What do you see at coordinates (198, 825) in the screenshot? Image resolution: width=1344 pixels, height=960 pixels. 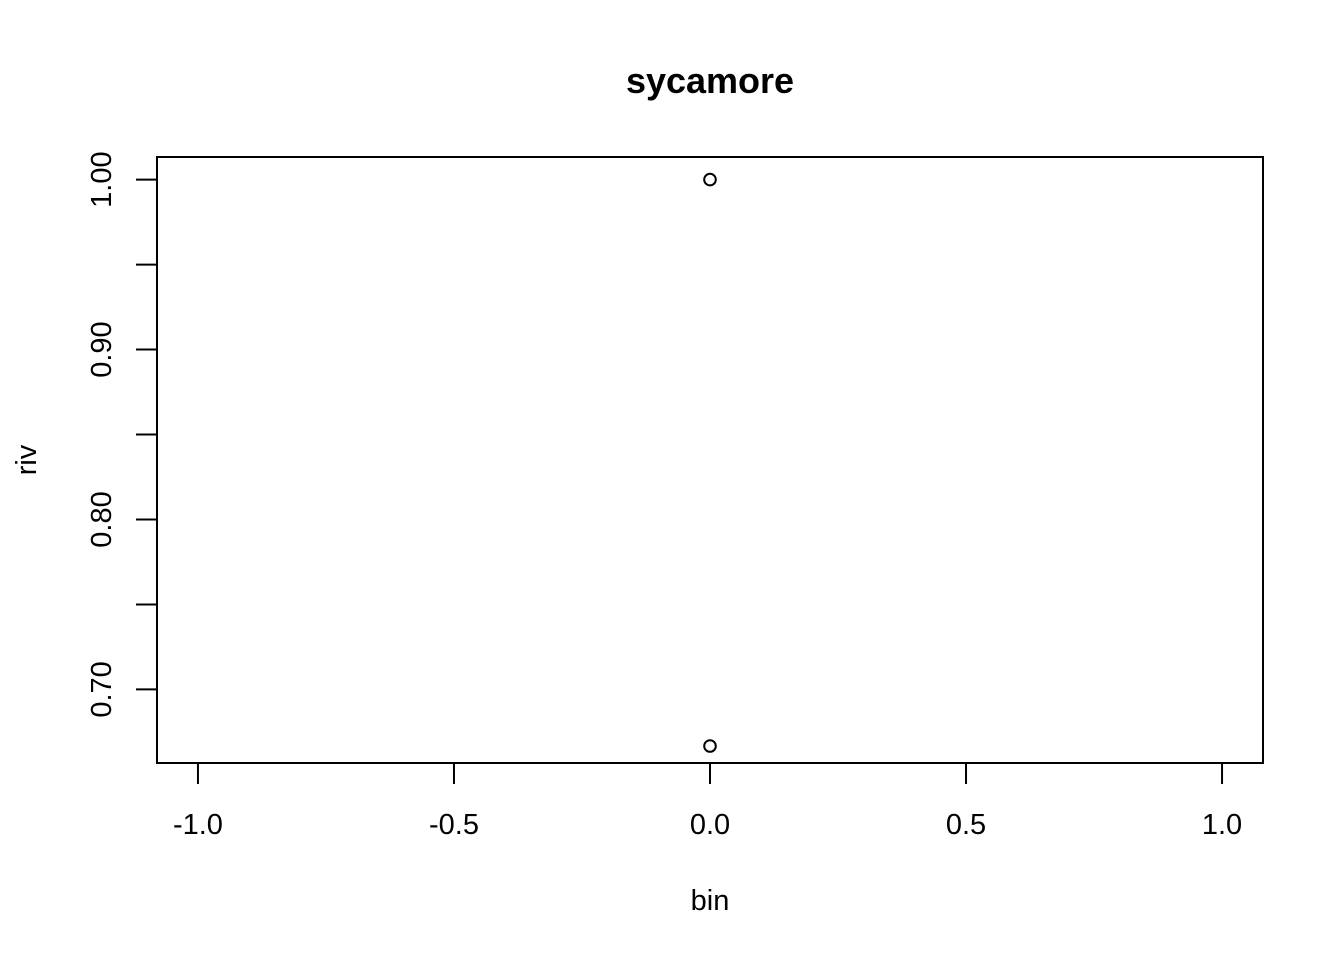 I see `x-tick-label: -1.0` at bounding box center [198, 825].